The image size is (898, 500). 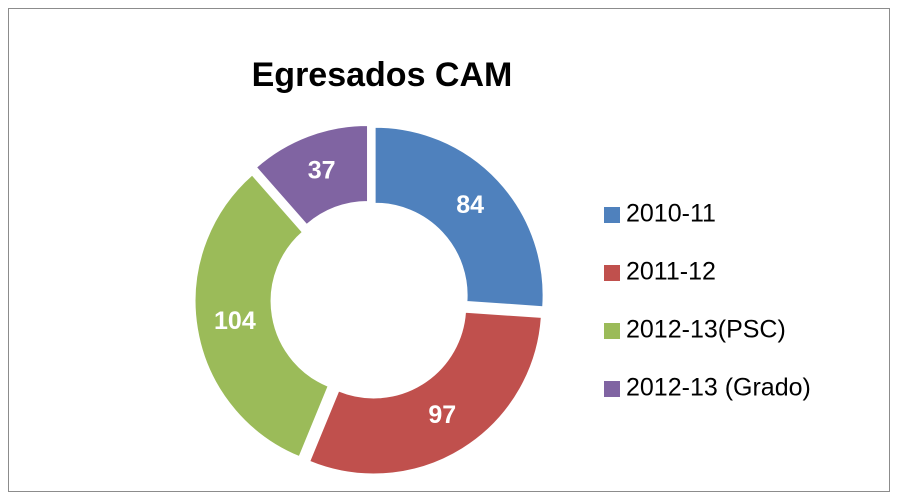 I want to click on data-label: 84, so click(x=470, y=205).